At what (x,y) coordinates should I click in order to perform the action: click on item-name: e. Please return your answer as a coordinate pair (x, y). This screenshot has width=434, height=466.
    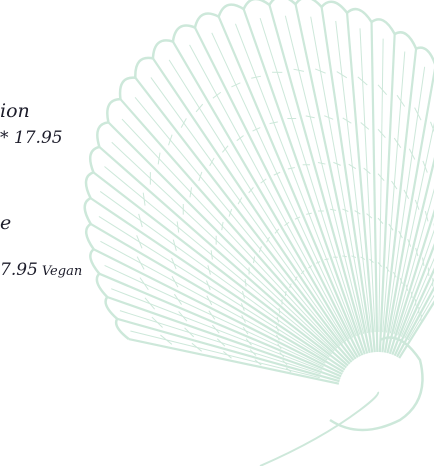
    Looking at the image, I should click on (6, 223).